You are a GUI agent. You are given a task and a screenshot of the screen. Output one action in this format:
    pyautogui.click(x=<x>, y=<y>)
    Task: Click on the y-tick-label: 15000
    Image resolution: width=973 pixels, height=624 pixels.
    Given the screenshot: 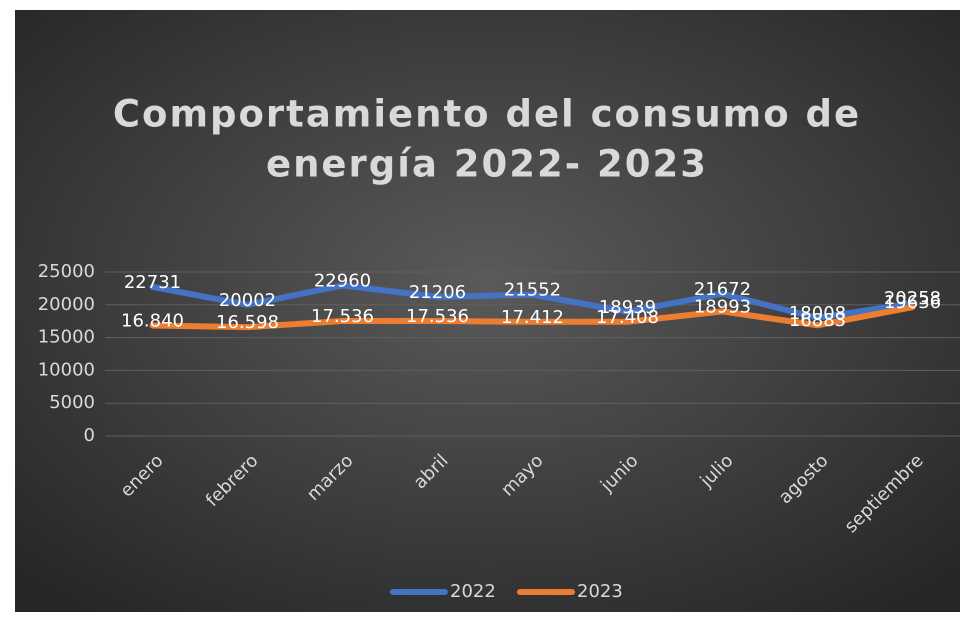 What is the action you would take?
    pyautogui.click(x=66, y=337)
    